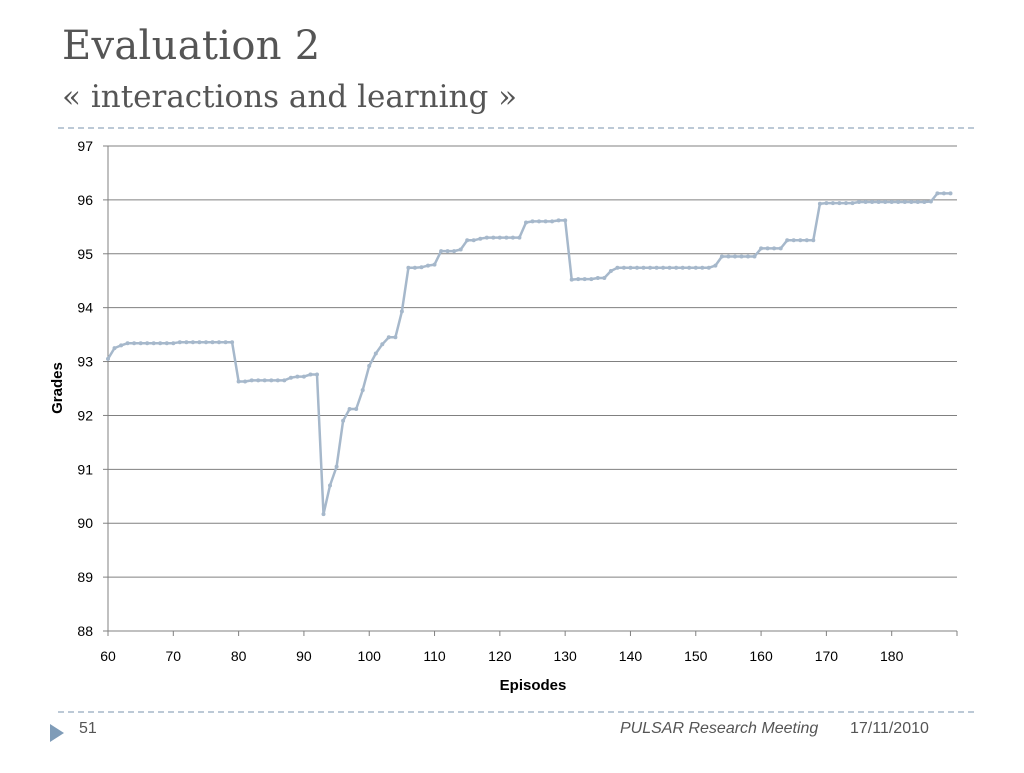 Image resolution: width=1024 pixels, height=773 pixels. I want to click on y-tick-label-91: 91, so click(85, 469).